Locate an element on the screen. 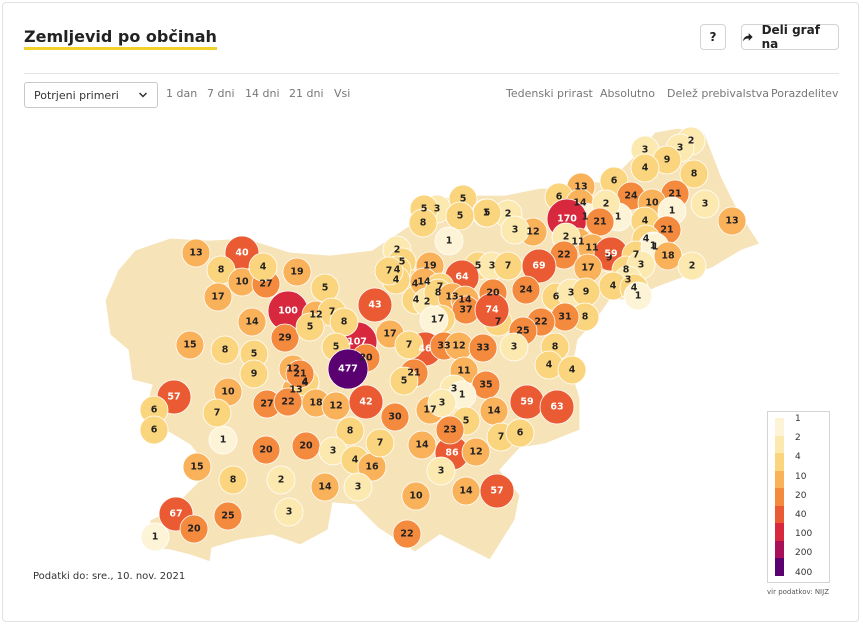 This screenshot has height=626, width=863. municipality-value-label: 30 is located at coordinates (395, 417).